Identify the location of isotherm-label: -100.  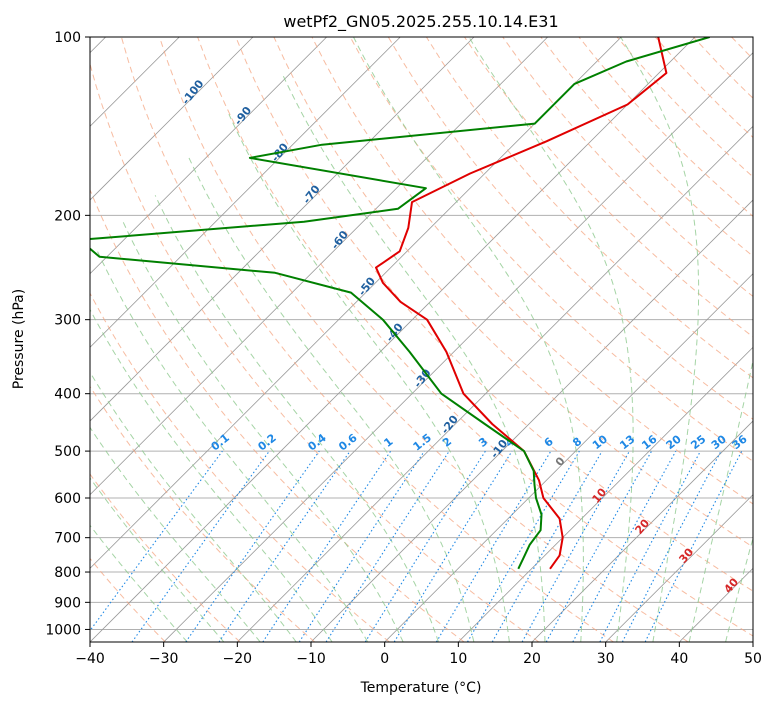
(192, 92).